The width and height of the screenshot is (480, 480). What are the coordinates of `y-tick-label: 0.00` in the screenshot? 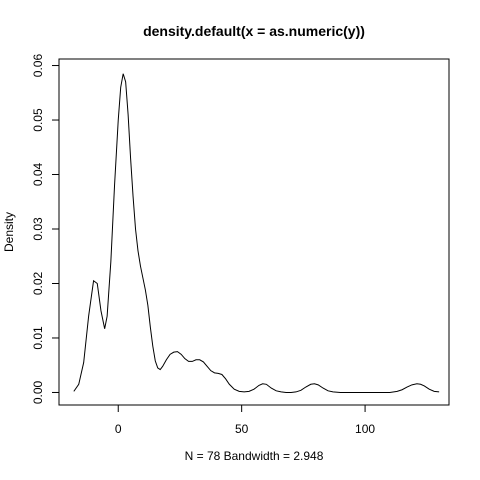 It's located at (38, 392).